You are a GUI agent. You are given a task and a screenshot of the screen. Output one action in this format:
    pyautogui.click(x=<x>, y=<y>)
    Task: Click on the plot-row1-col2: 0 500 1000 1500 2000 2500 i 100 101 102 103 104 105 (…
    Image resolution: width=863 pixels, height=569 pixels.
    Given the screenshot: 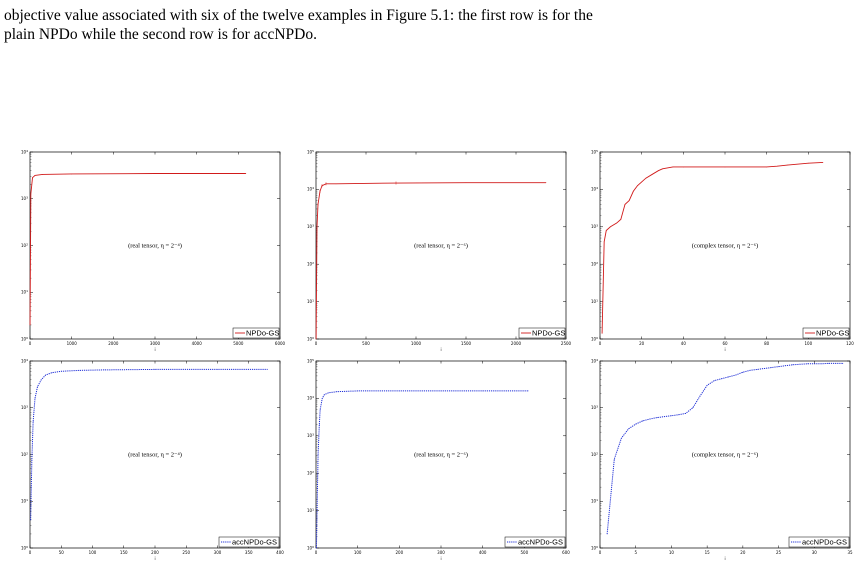 What is the action you would take?
    pyautogui.click(x=436, y=250)
    